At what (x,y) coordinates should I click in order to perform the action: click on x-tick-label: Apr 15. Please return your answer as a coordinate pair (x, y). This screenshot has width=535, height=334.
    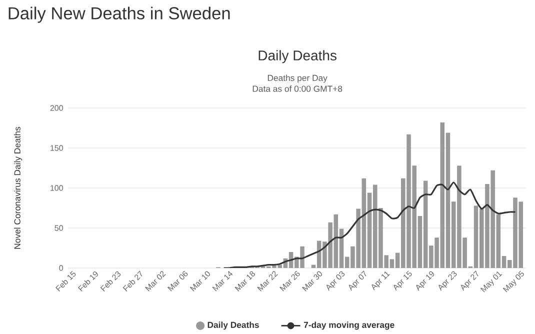
    Looking at the image, I should click on (403, 280).